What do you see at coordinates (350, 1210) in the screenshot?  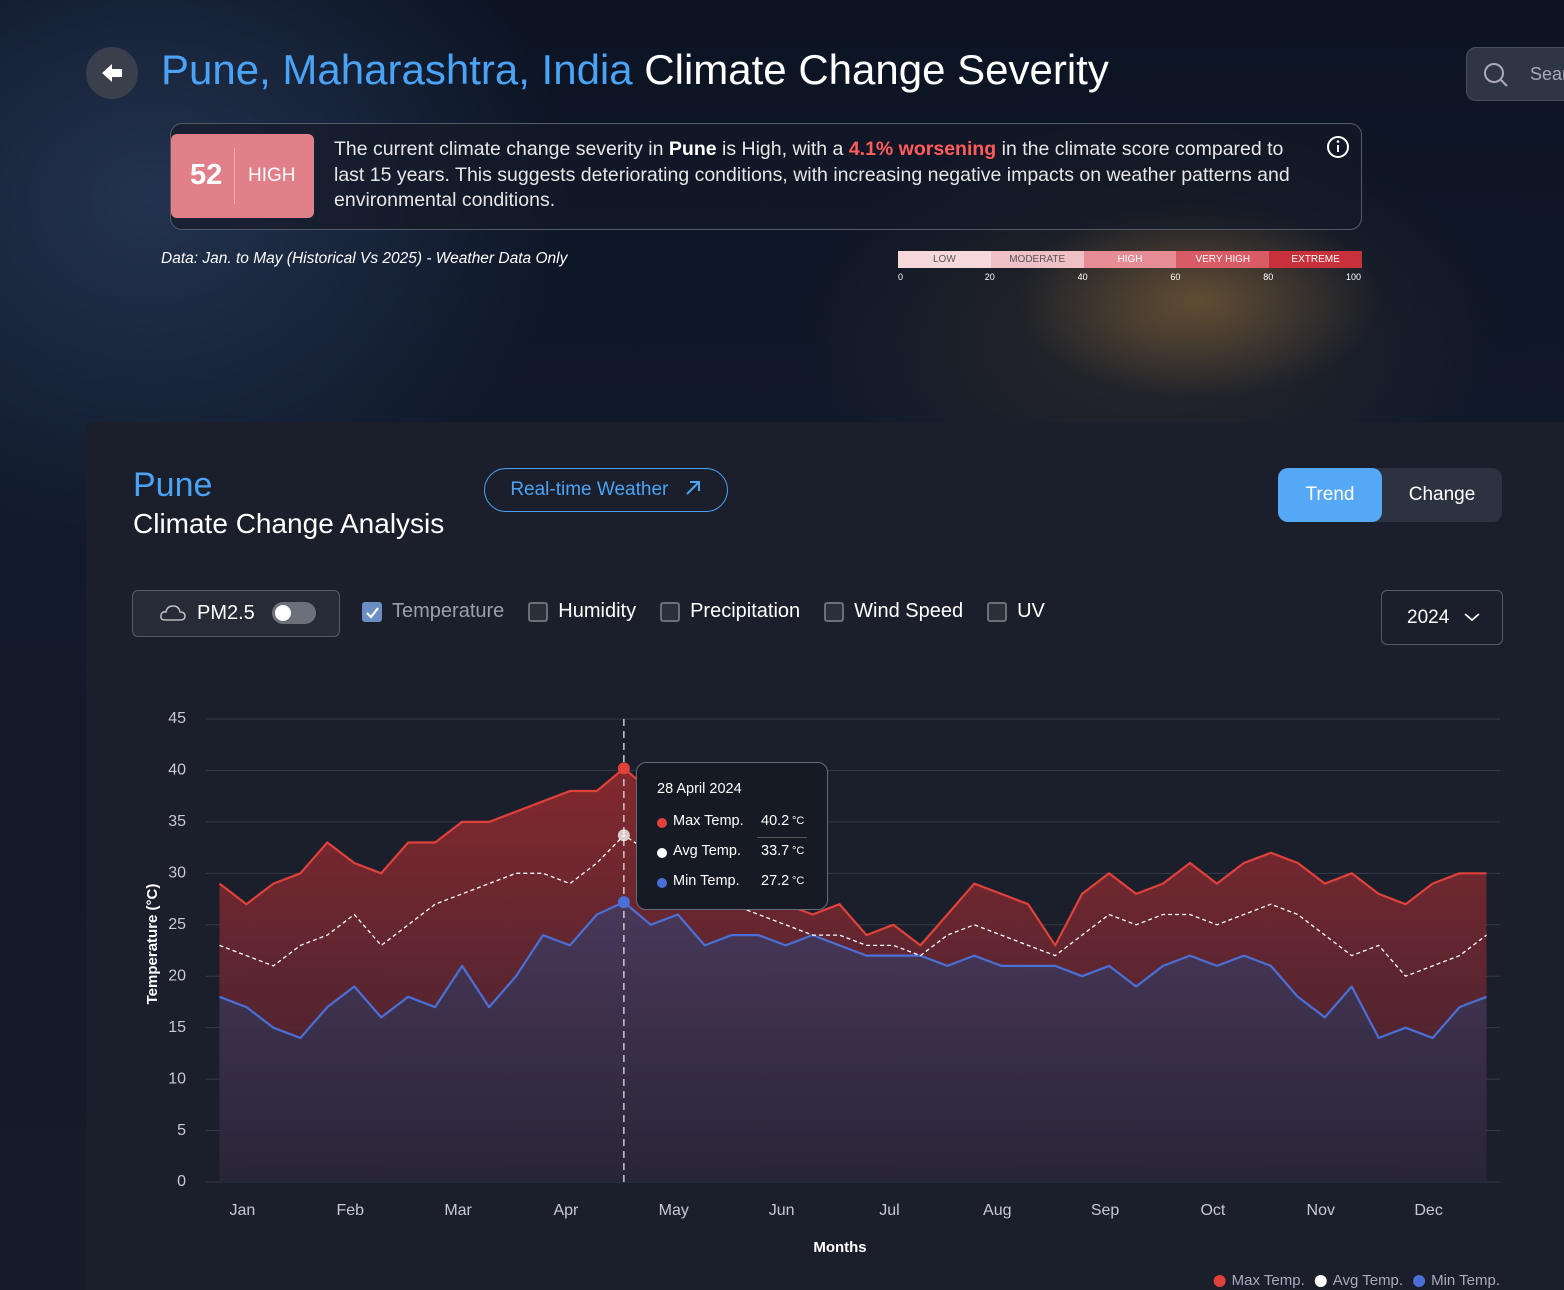 I see `x-tick-label: Feb` at bounding box center [350, 1210].